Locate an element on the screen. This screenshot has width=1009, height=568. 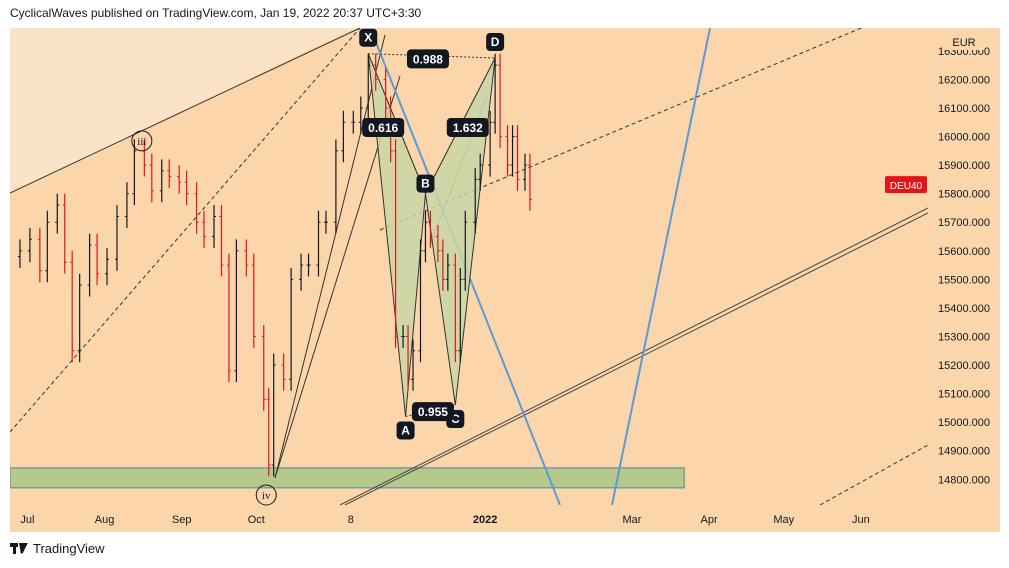
point-label-x: X is located at coordinates (368, 38).